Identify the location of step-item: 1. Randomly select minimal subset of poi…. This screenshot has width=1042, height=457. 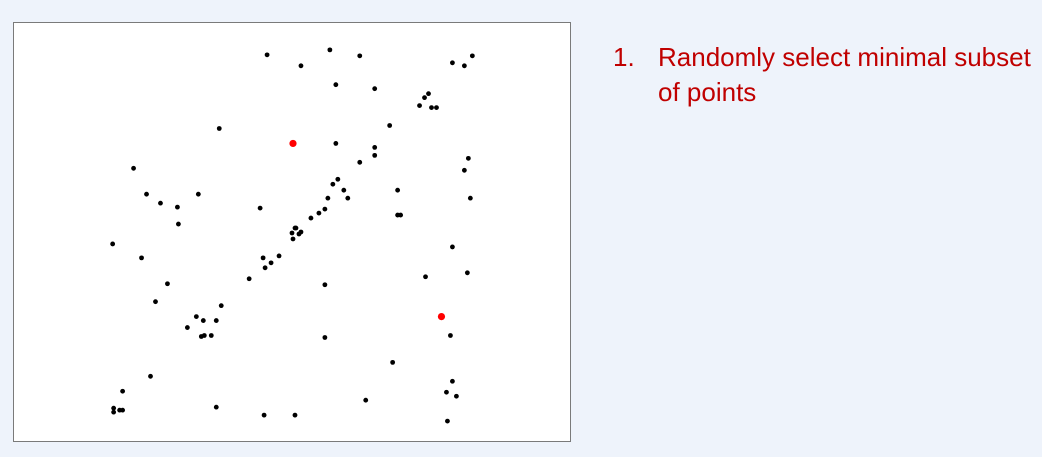
(825, 75).